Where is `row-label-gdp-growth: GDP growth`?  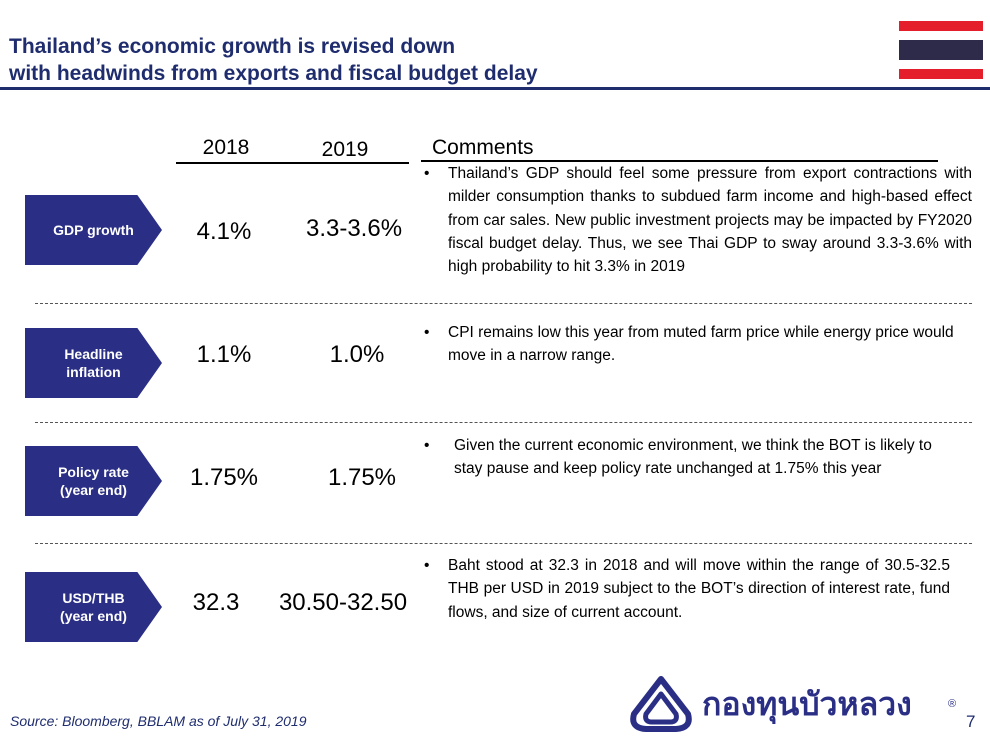
row-label-gdp-growth: GDP growth is located at coordinates (93, 230).